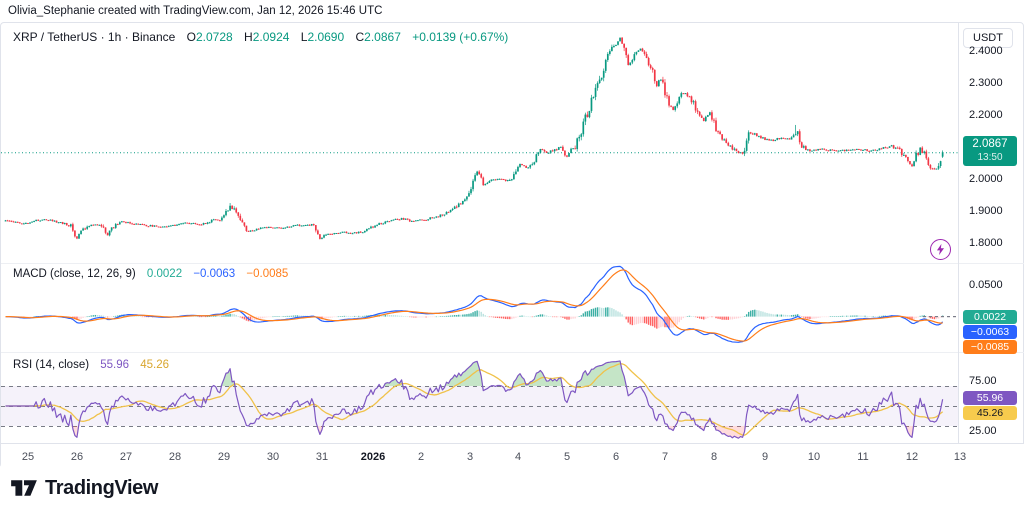 Image resolution: width=1024 pixels, height=509 pixels. What do you see at coordinates (214, 274) in the screenshot?
I see `macd-line-value: −0.0063` at bounding box center [214, 274].